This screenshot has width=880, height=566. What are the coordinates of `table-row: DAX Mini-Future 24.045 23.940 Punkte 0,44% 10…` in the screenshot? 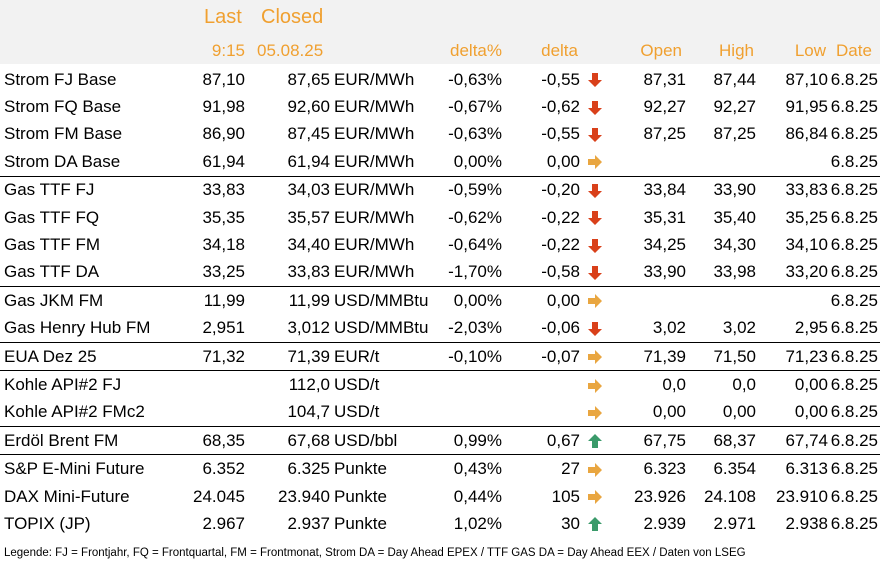 It's located at (440, 496).